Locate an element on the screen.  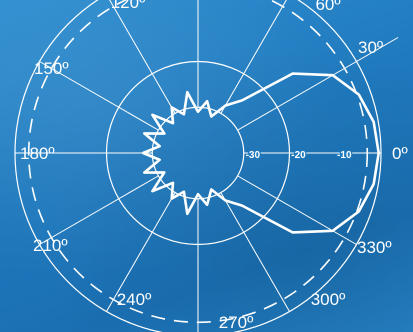
angle-tick-label: 330º is located at coordinates (374, 247).